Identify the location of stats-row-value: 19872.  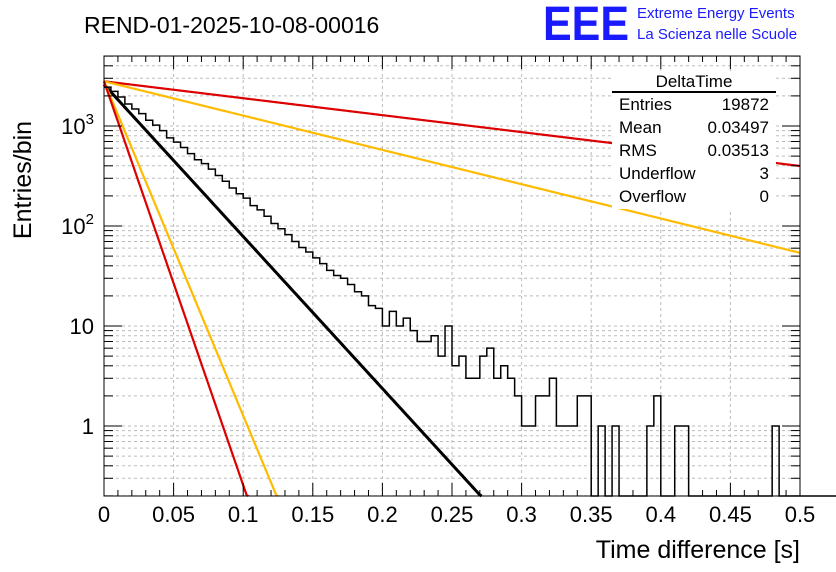
(745, 104).